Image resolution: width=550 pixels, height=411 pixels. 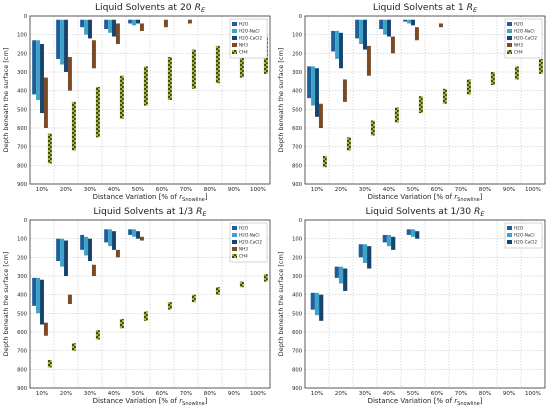 What do you see at coordinates (297, 389) in the screenshot?
I see `y-tick-label: 900` at bounding box center [297, 389].